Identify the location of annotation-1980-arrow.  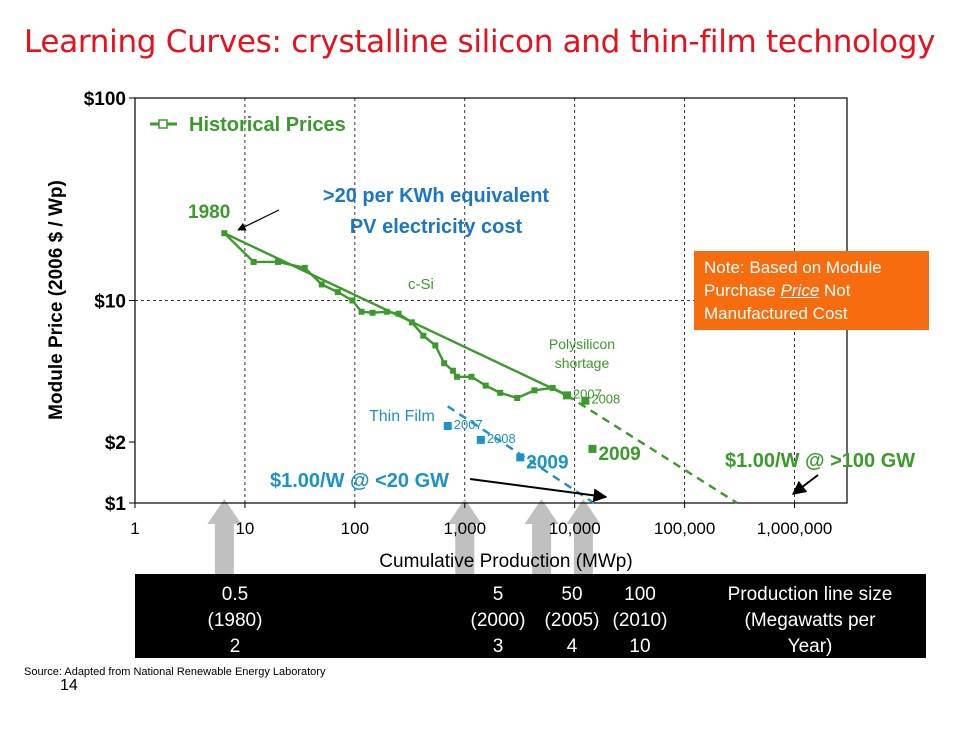
(258, 220).